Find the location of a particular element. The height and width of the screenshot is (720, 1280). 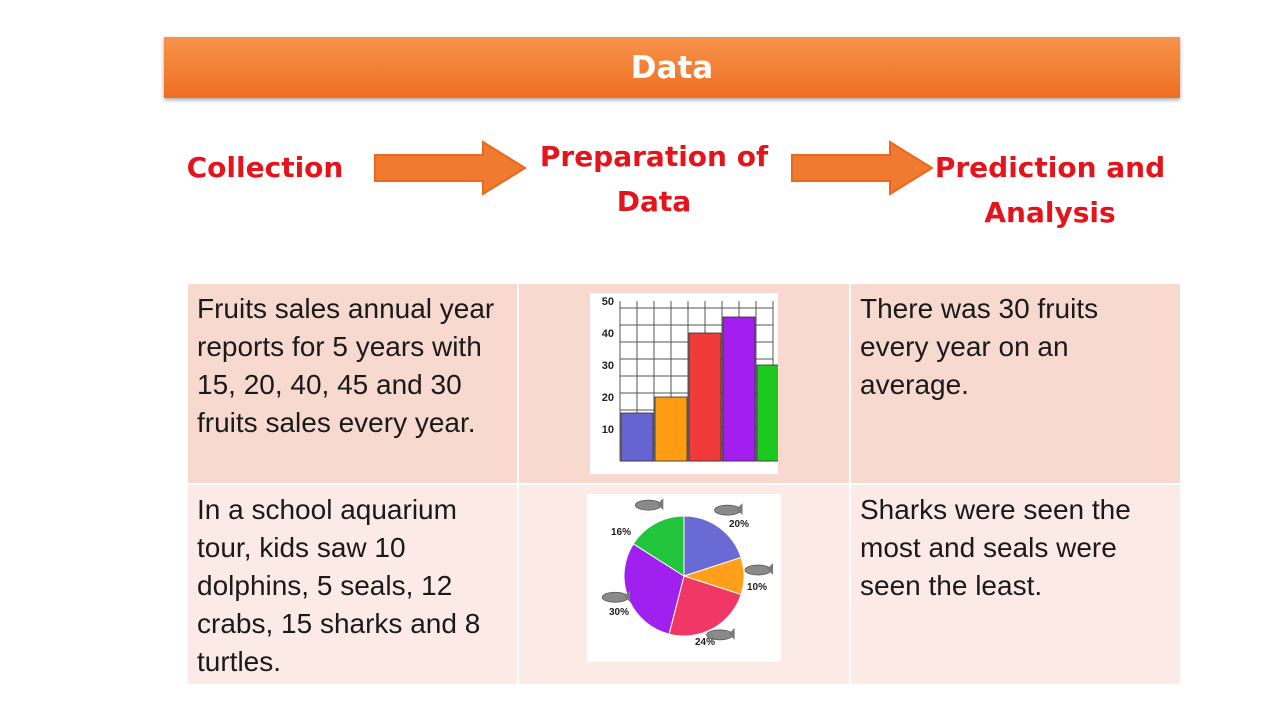

y-tick-label: 20 is located at coordinates (608, 398).